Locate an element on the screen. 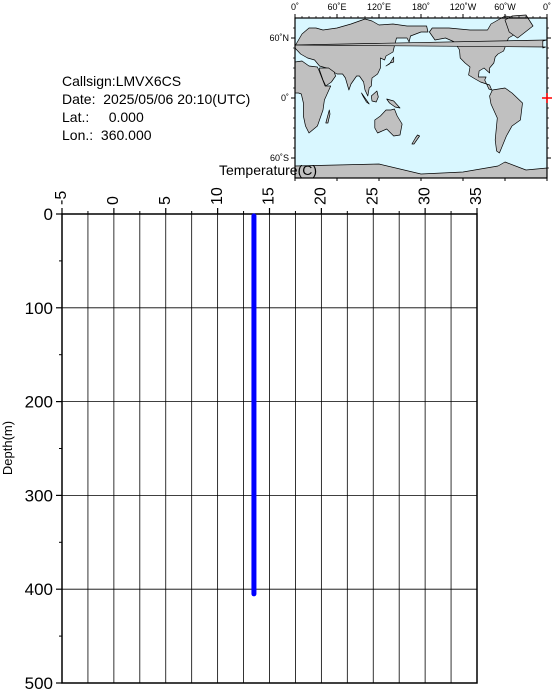 The image size is (553, 690). borneo-shape is located at coordinates (374, 96).